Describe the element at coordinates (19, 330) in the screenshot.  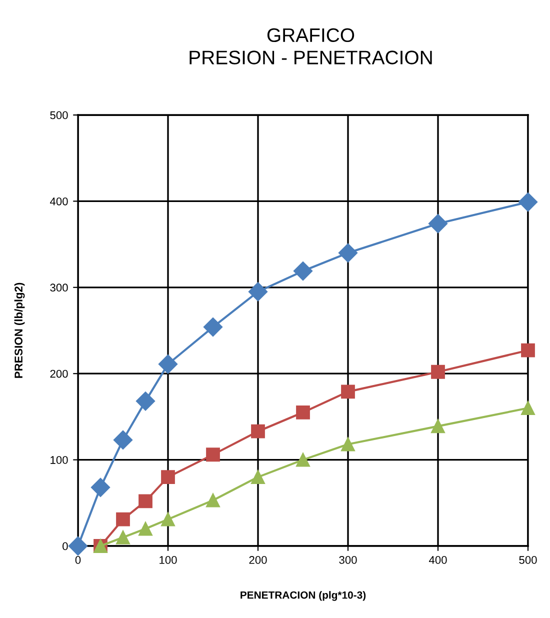
I see `y-axis-title: PRESION (lb/plg2)` at that location.